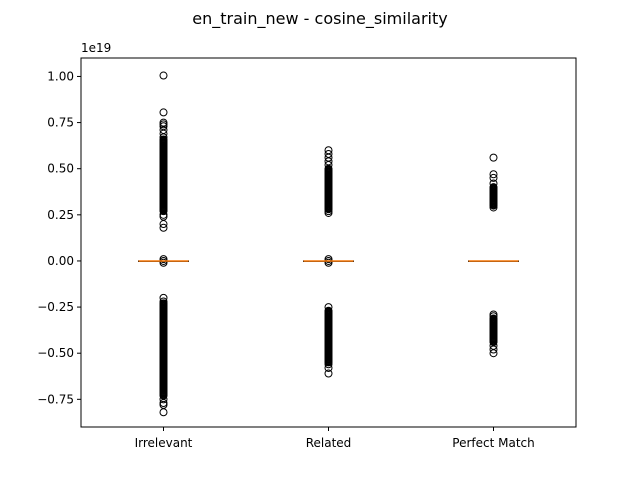  Describe the element at coordinates (55, 307) in the screenshot. I see `y-tick-label: −0.25` at that location.